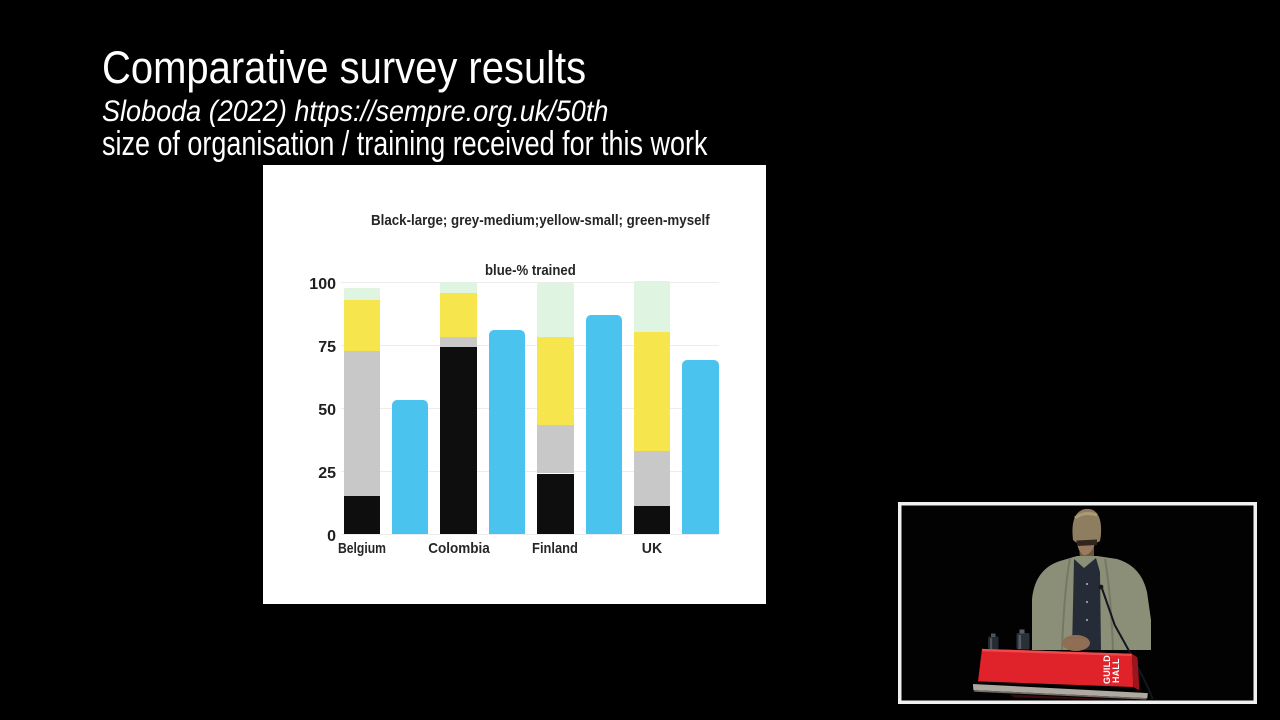 This screenshot has height=720, width=1280. What do you see at coordinates (1107, 669) in the screenshot?
I see `svg-text: GUILD` at bounding box center [1107, 669].